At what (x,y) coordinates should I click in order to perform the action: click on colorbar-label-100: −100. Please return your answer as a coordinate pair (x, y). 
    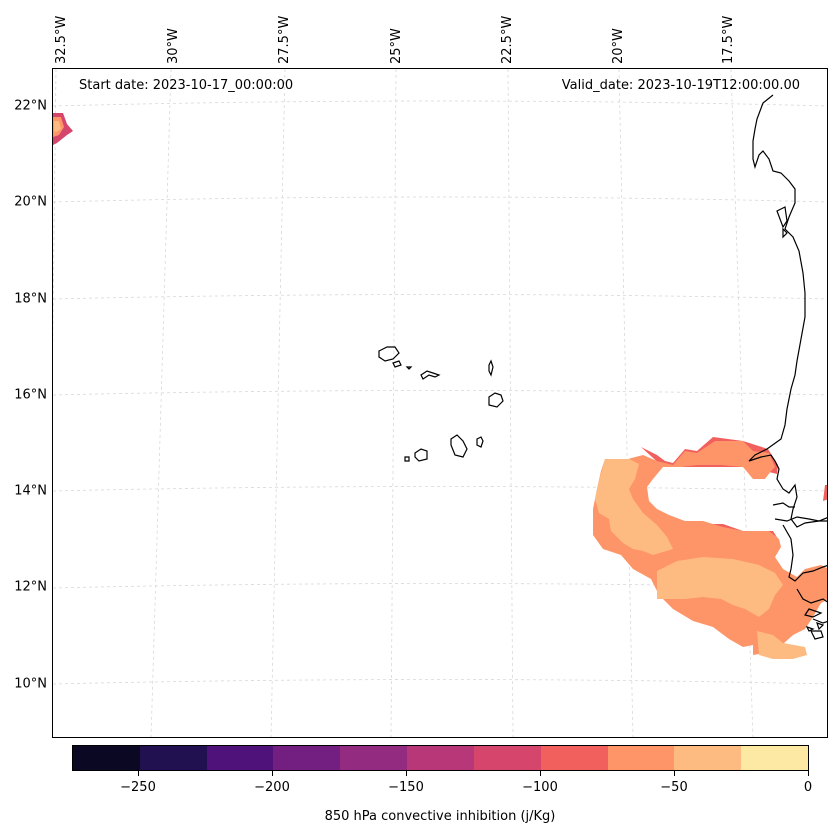
    Looking at the image, I should click on (540, 787).